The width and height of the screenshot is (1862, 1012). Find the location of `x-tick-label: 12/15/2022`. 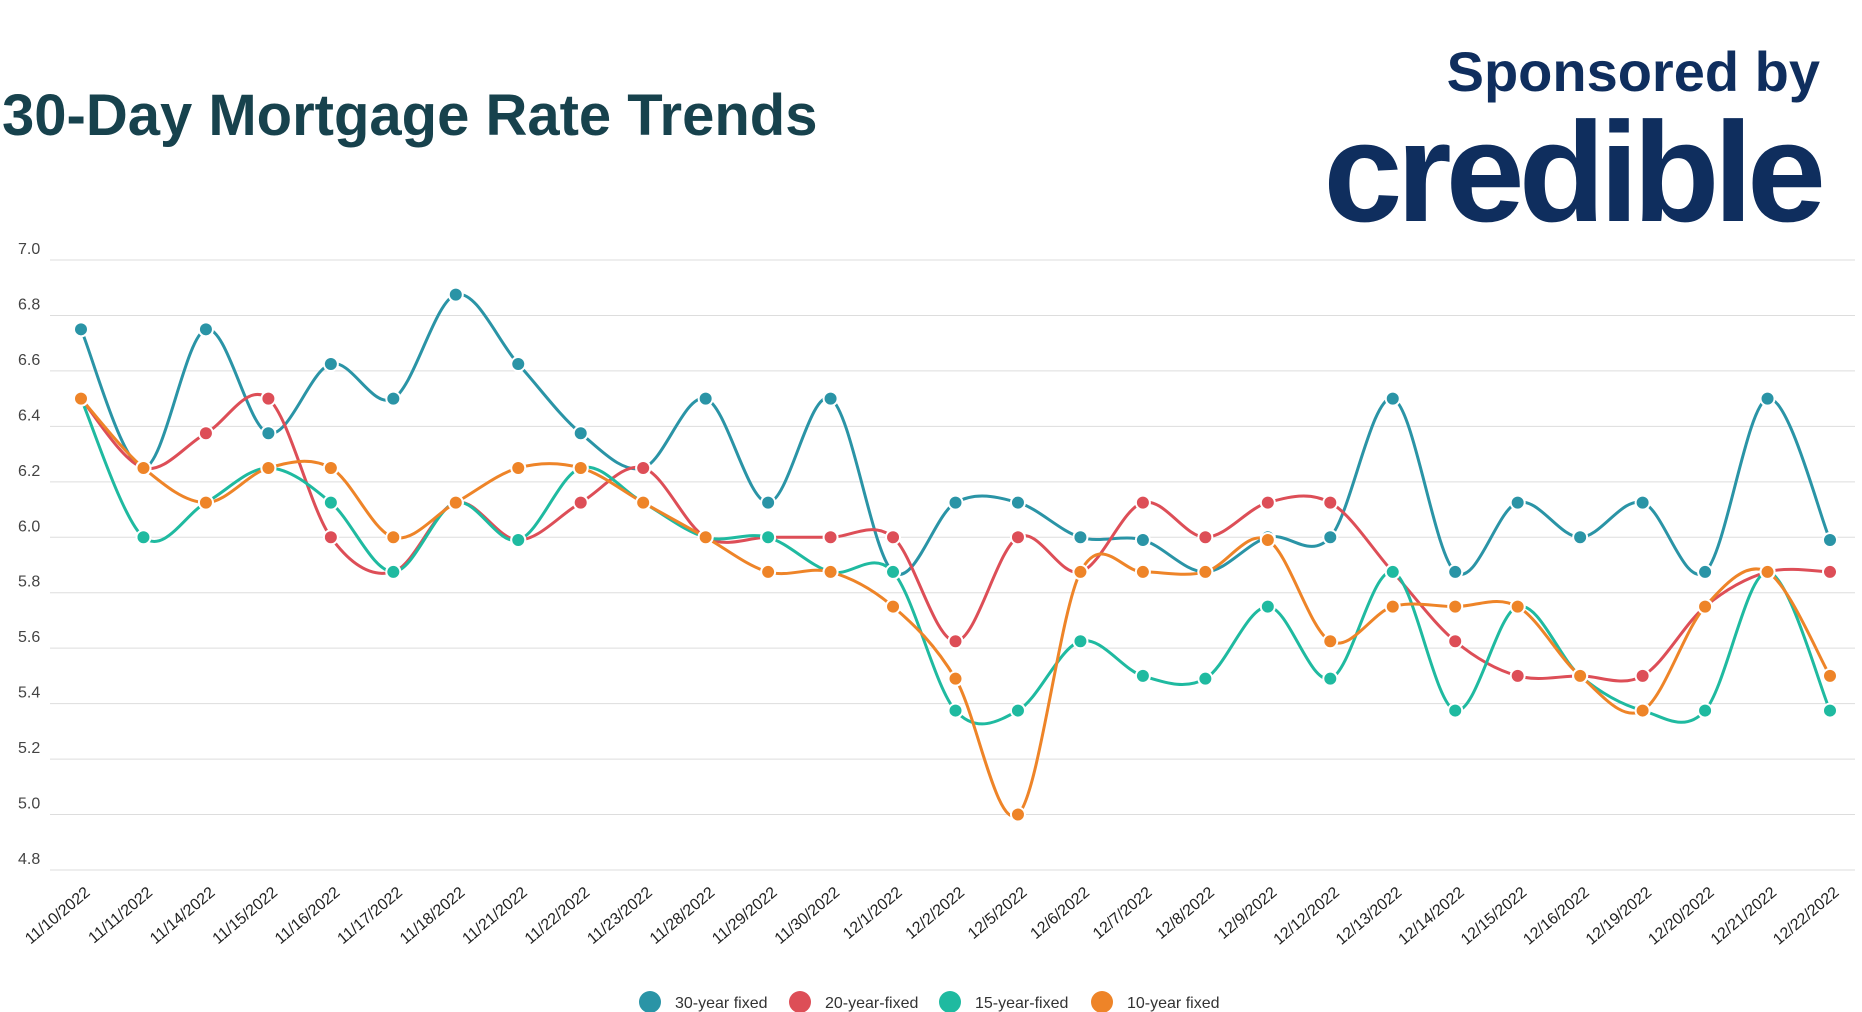

x-tick-label: 12/15/2022 is located at coordinates (1494, 916).